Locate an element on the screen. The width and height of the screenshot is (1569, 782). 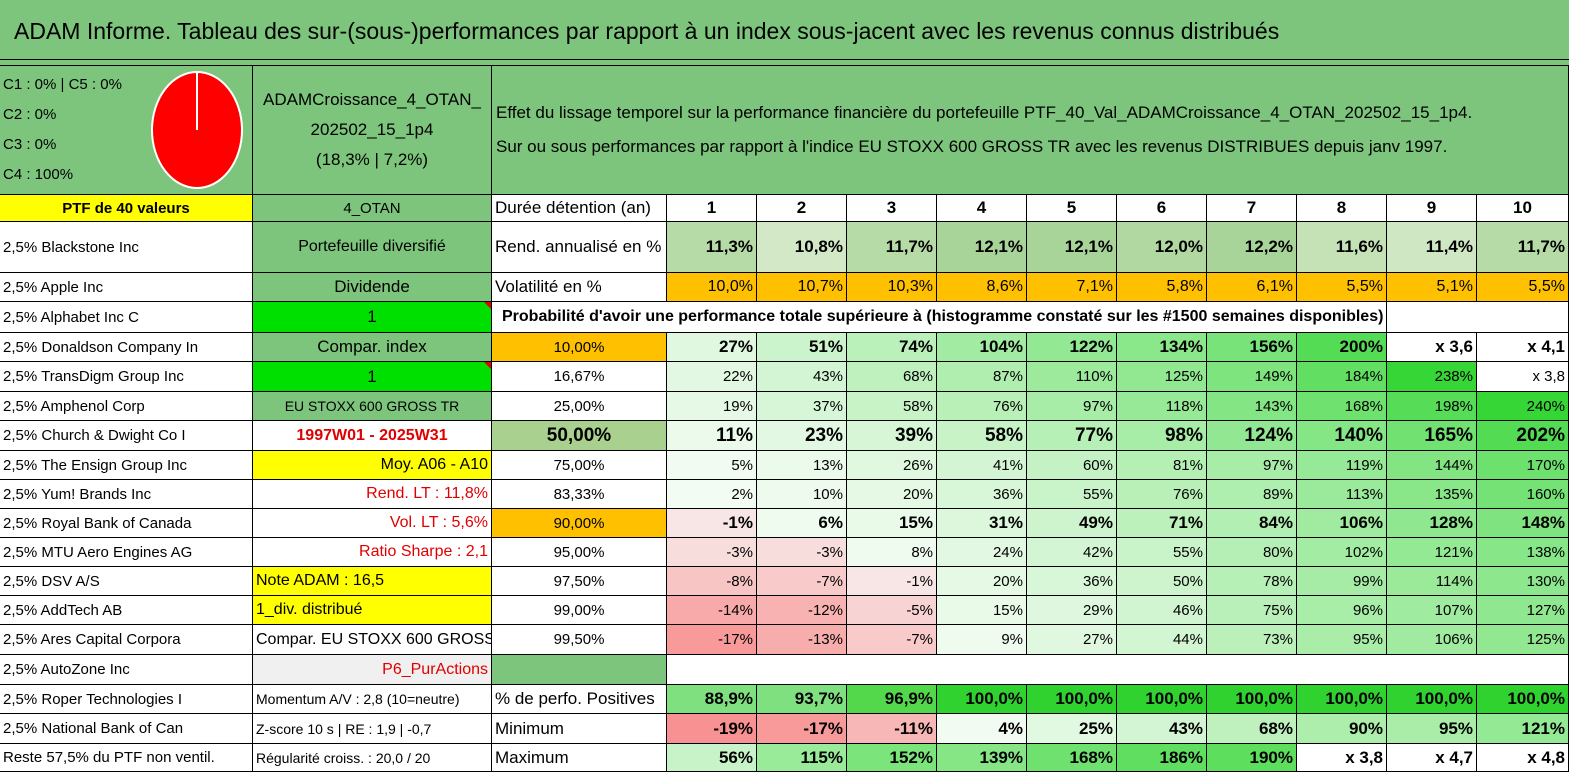
quantile-value: 97% is located at coordinates (1072, 406).